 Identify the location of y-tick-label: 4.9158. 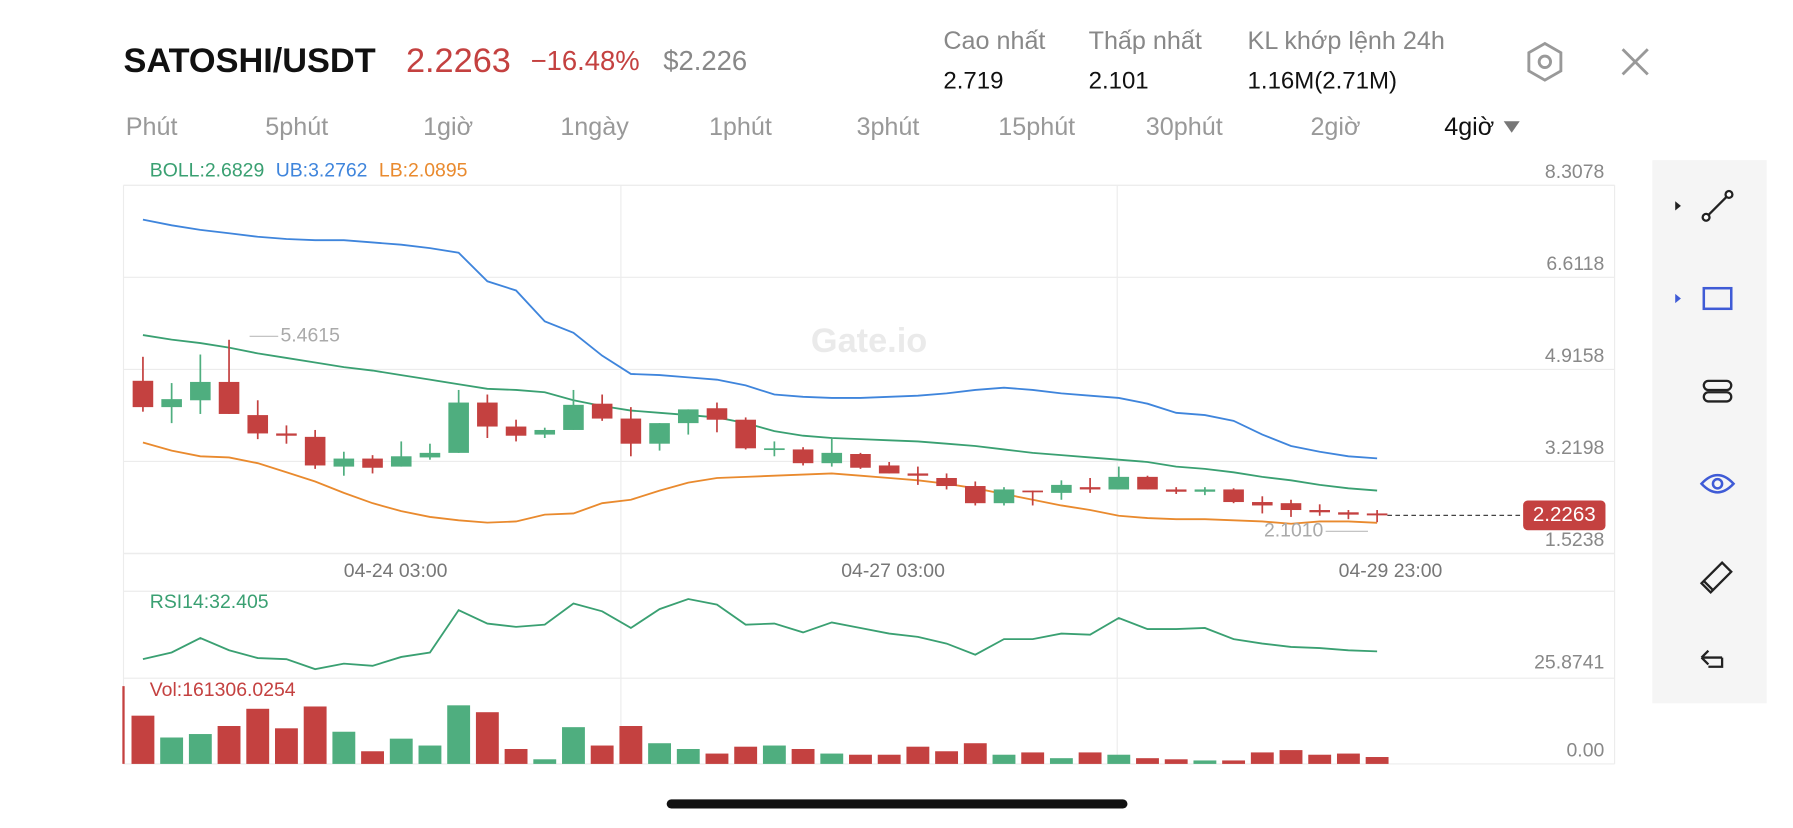
(1574, 356).